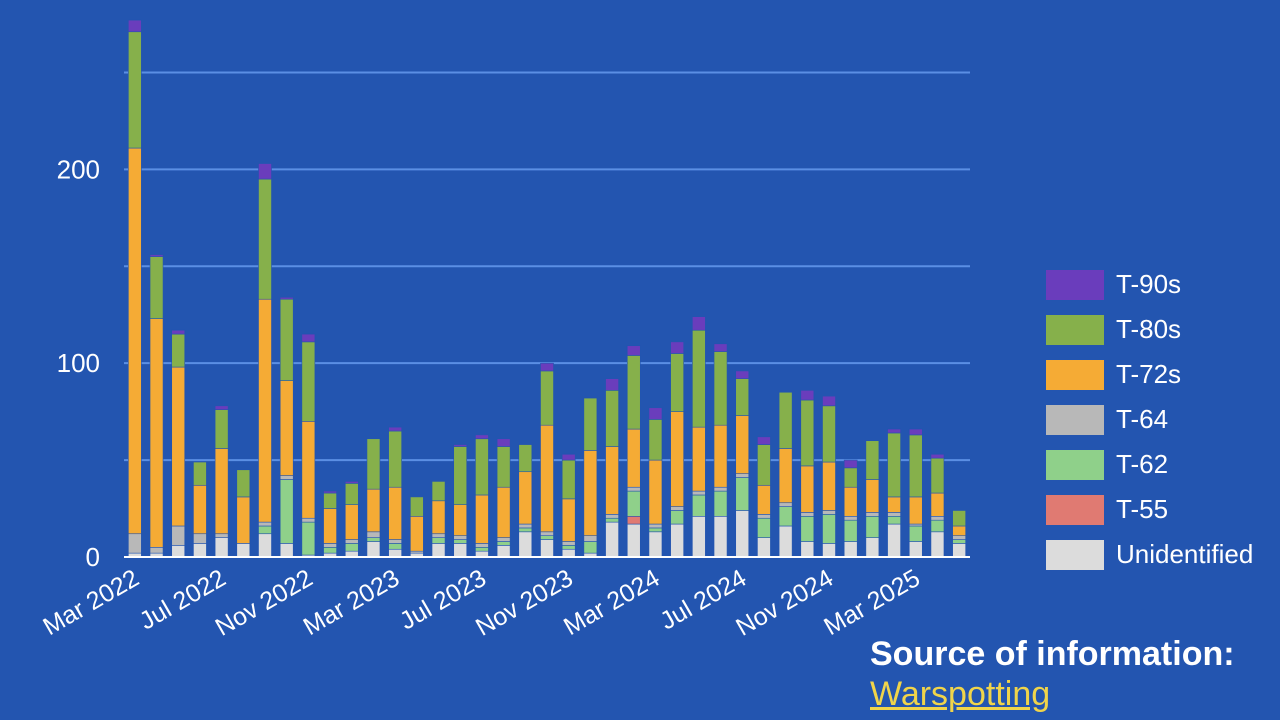  I want to click on legend-item-unidentified: Unidentified, so click(1149, 554).